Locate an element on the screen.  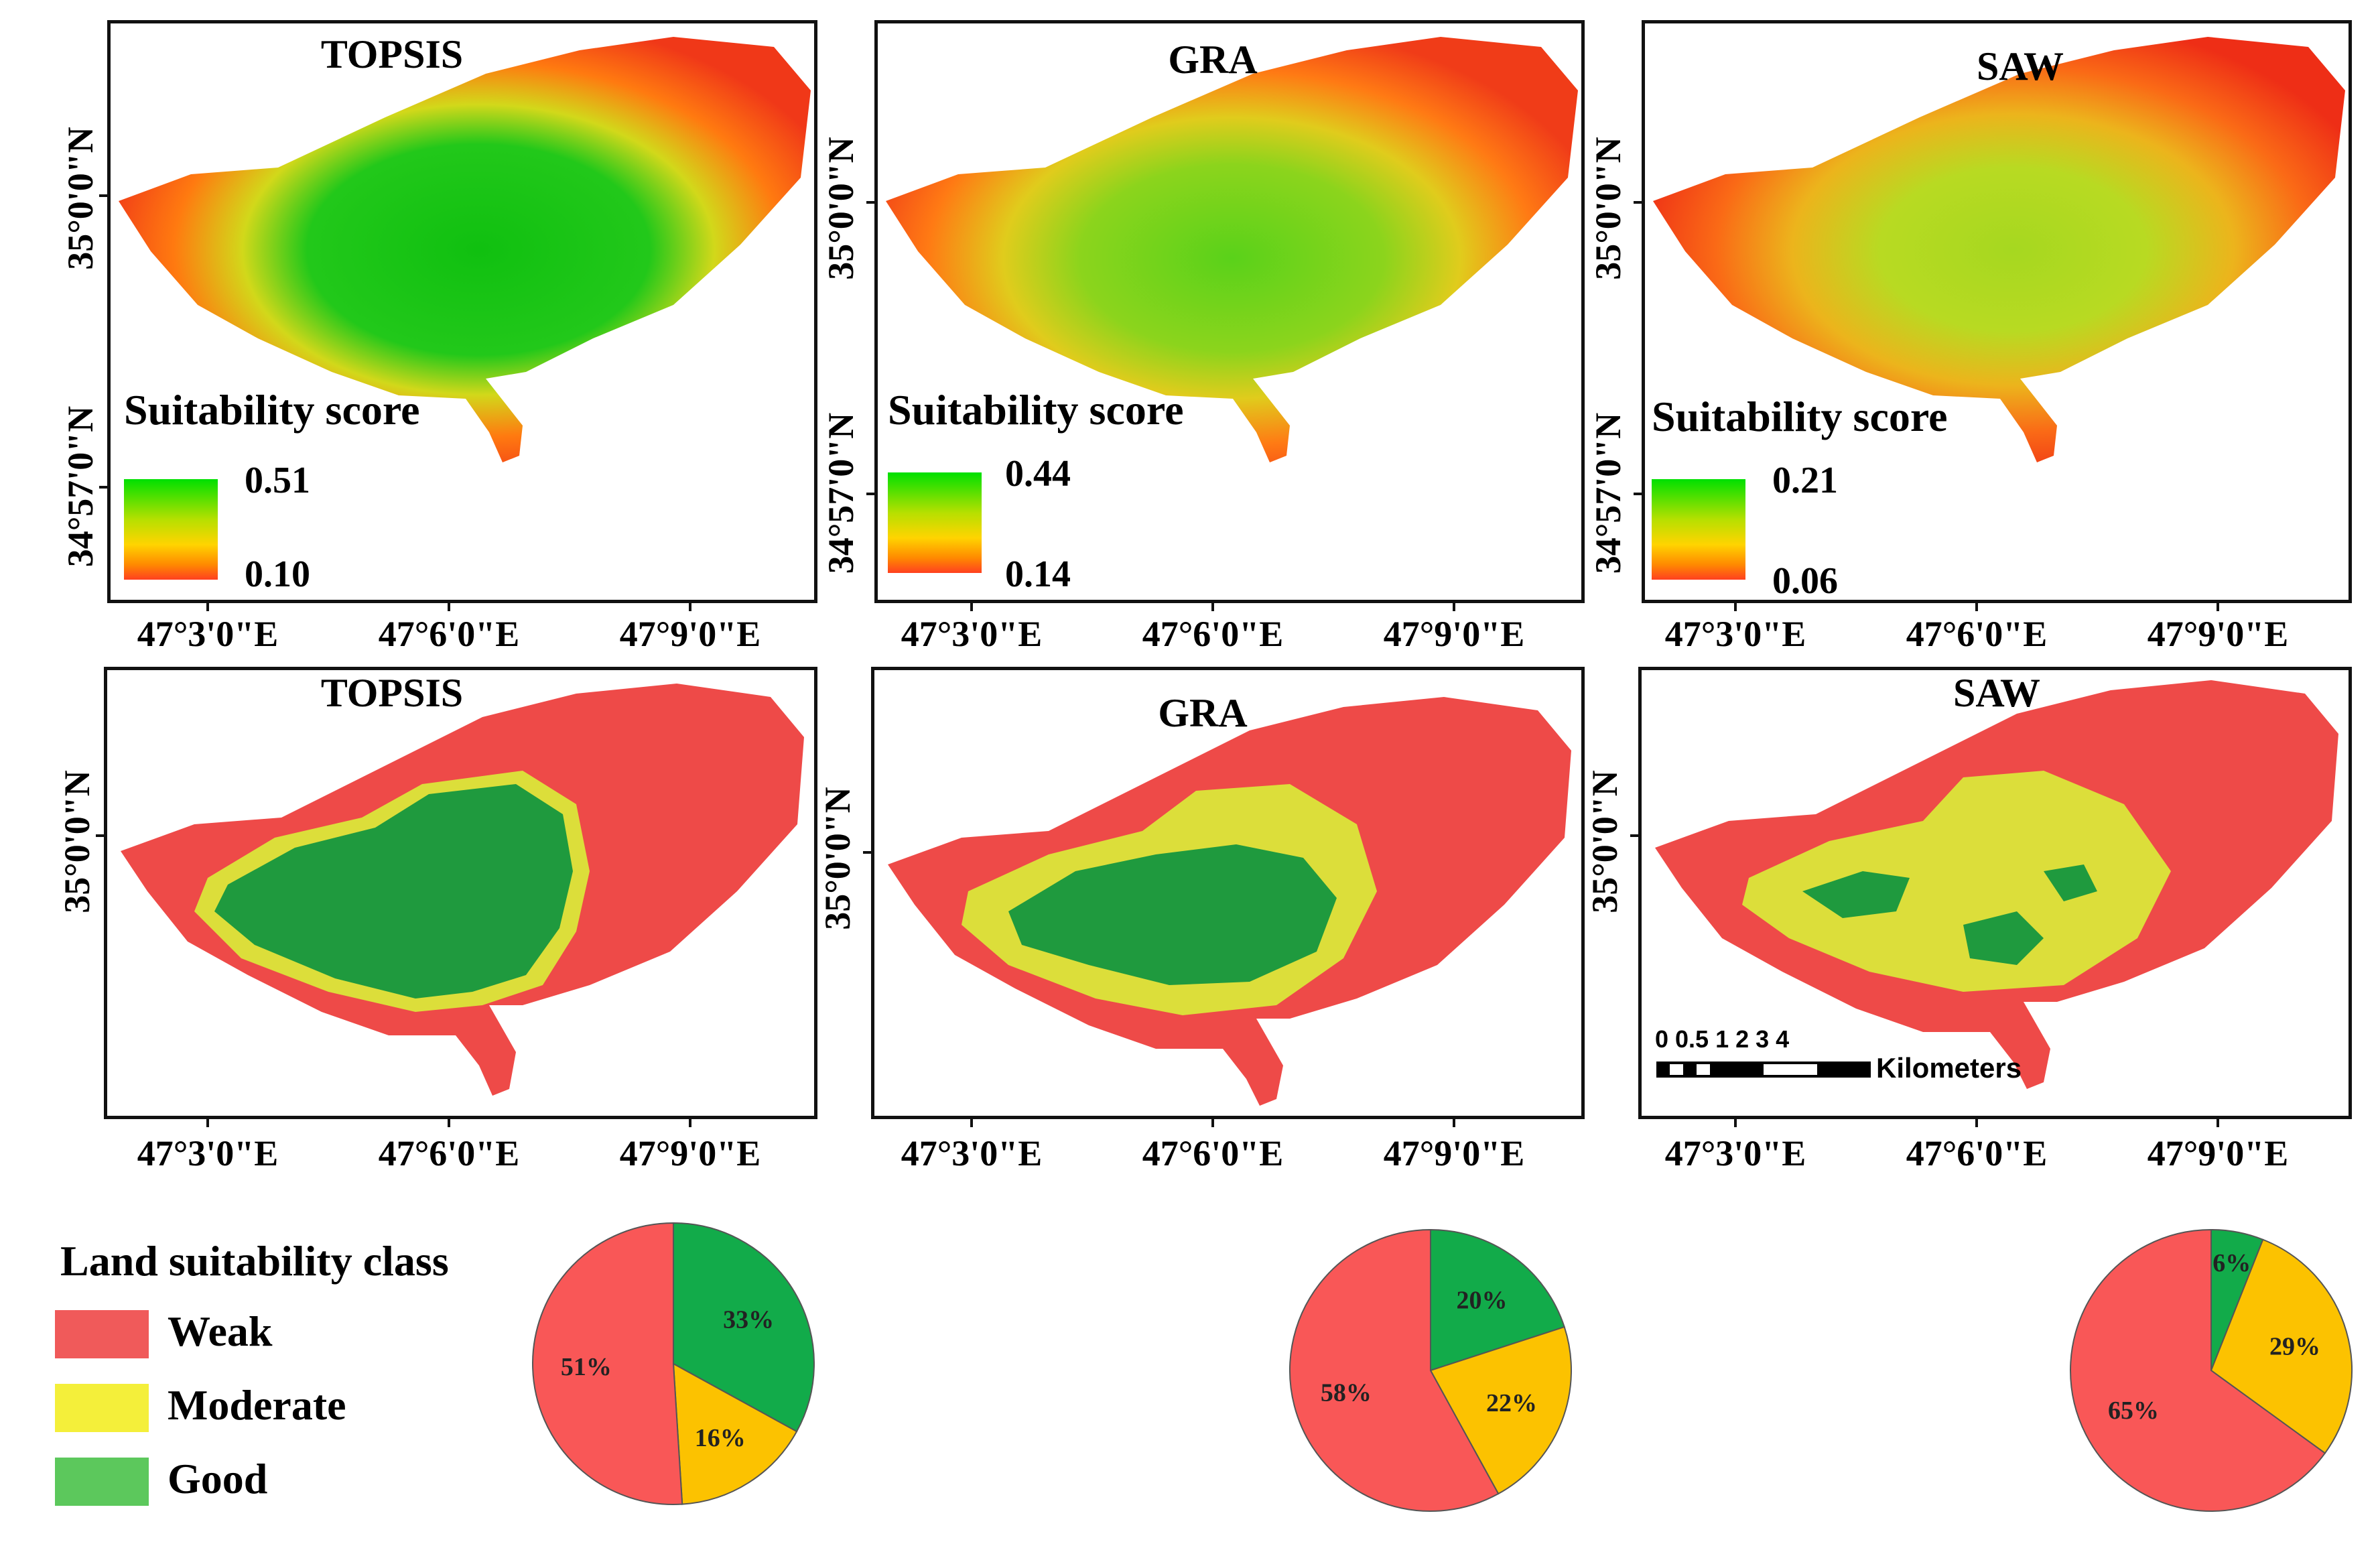
class-surface-gra is located at coordinates (1229, 901).